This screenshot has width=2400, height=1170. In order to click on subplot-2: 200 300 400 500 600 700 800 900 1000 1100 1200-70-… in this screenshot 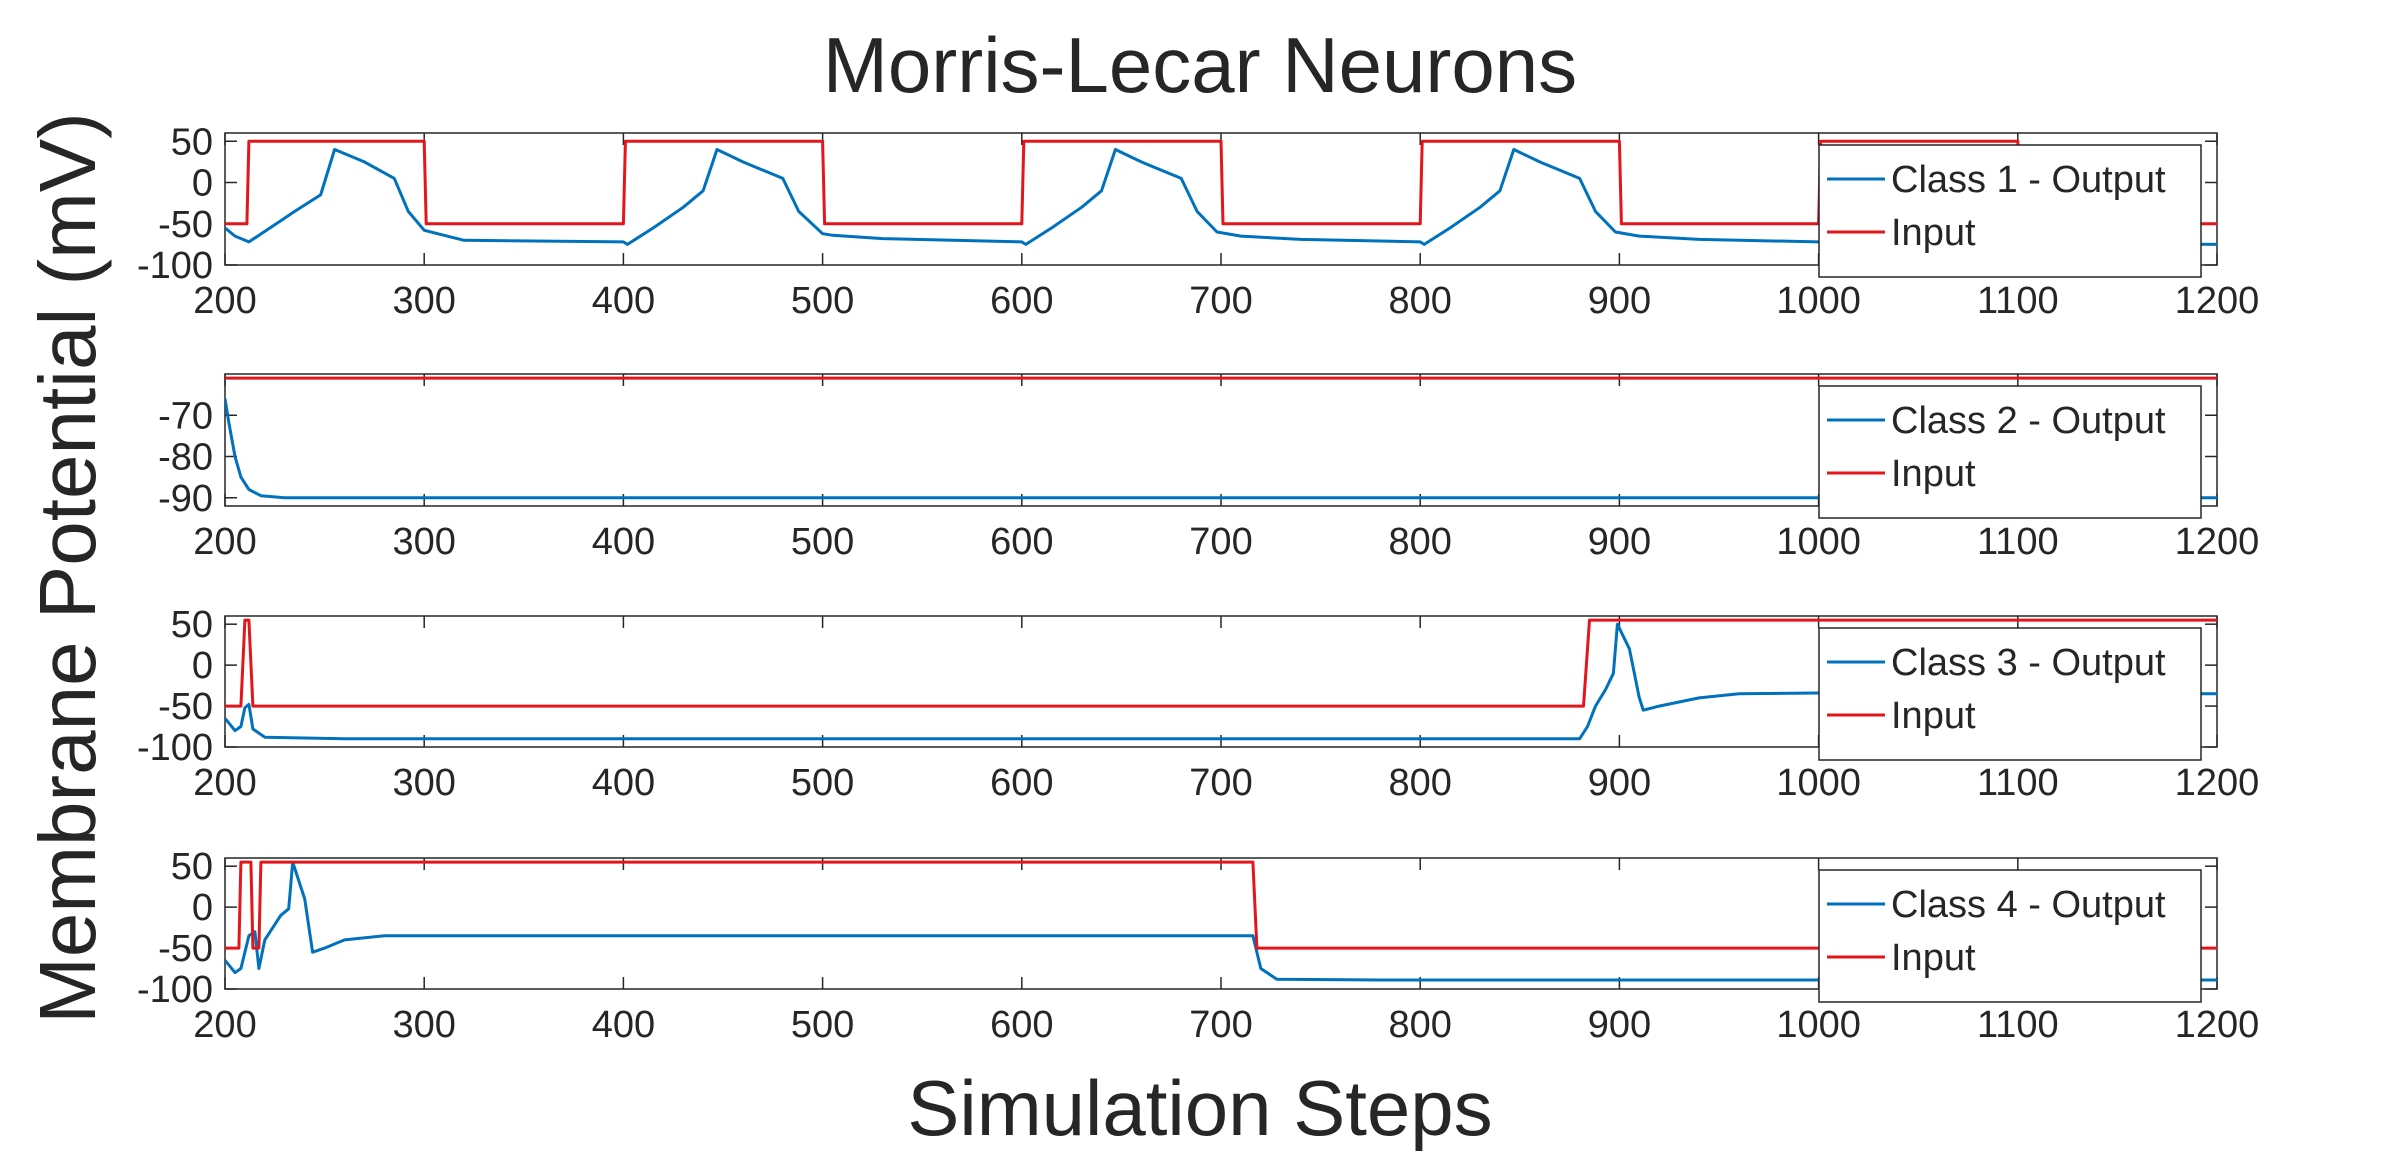, I will do `click(1209, 468)`.